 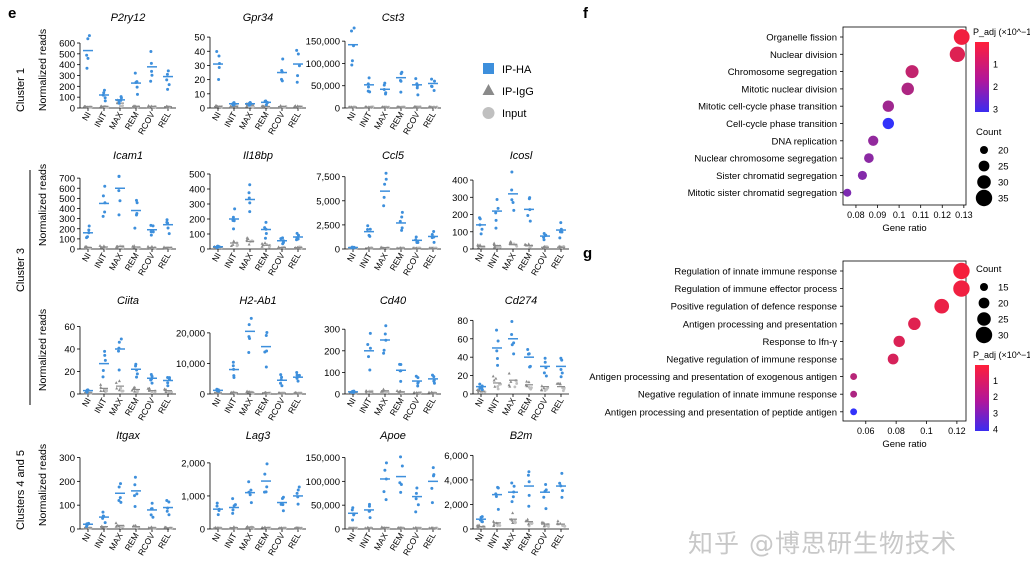 I want to click on plot-frame, so click(x=904, y=116).